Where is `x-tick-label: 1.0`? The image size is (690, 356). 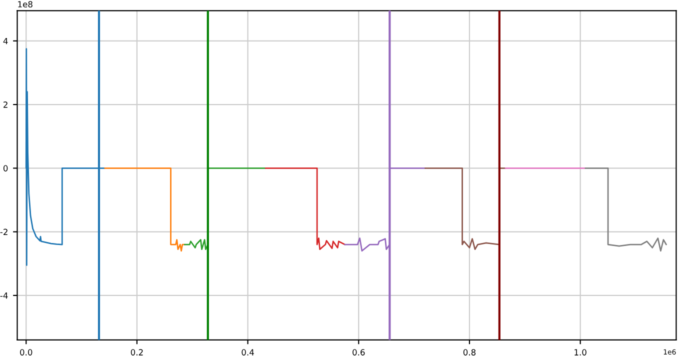 x-tick-label: 1.0 is located at coordinates (580, 352).